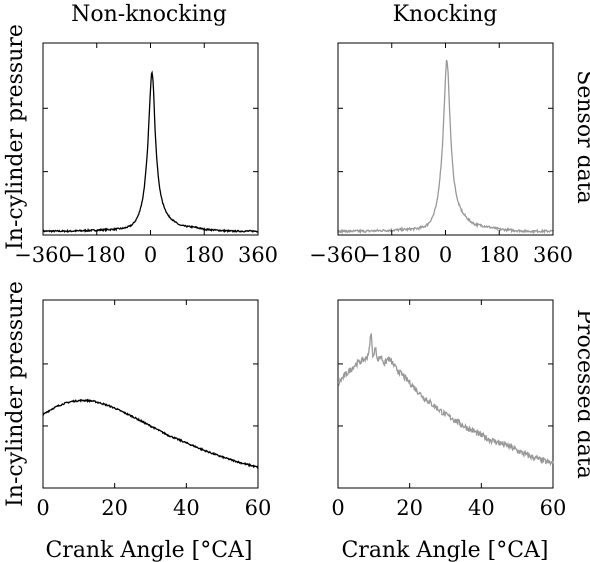 Image resolution: width=590 pixels, height=562 pixels. Describe the element at coordinates (581, 136) in the screenshot. I see `row-side-label: Sensor data` at that location.